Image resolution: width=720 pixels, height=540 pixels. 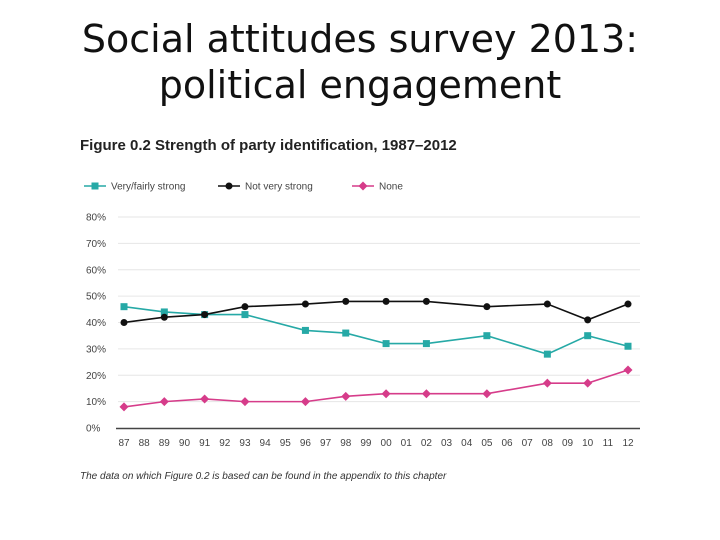 I want to click on y-tick-label: 70%, so click(x=96, y=244).